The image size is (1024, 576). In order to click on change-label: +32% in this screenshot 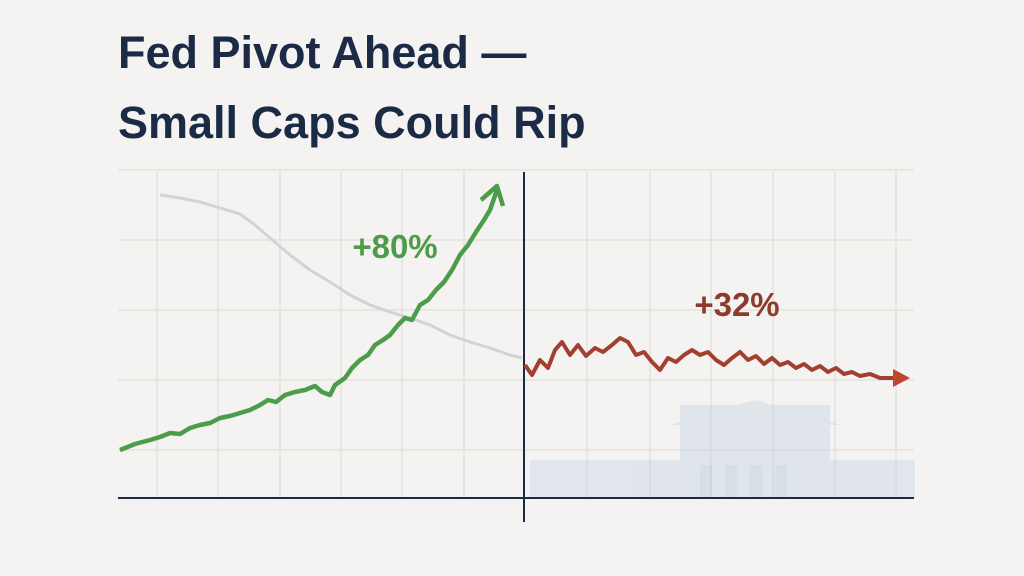, I will do `click(736, 304)`.